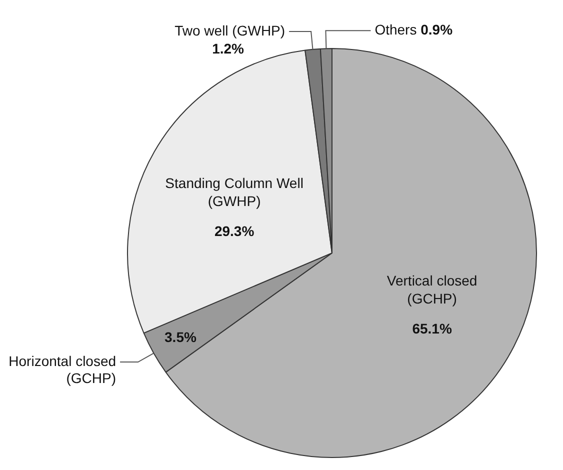 This screenshot has height=470, width=563. What do you see at coordinates (432, 328) in the screenshot?
I see `data-label: 65.1%` at bounding box center [432, 328].